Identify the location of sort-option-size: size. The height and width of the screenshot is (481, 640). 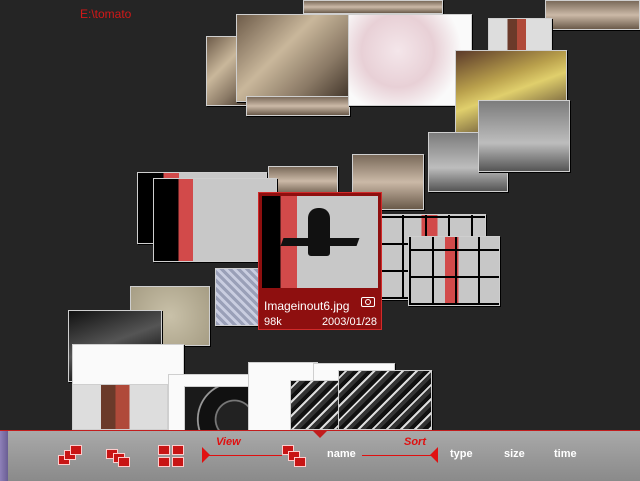
(514, 454).